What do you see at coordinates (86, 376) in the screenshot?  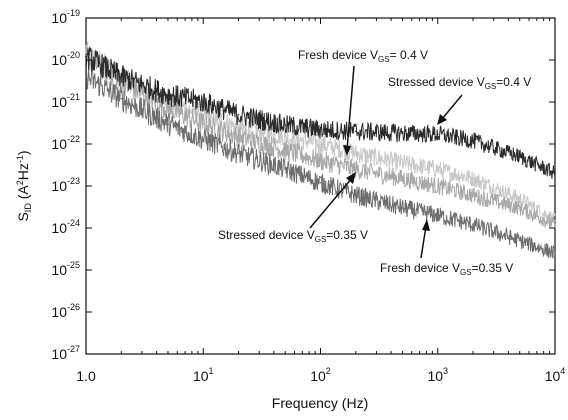 I see `x-tick-label: 1.0` at bounding box center [86, 376].